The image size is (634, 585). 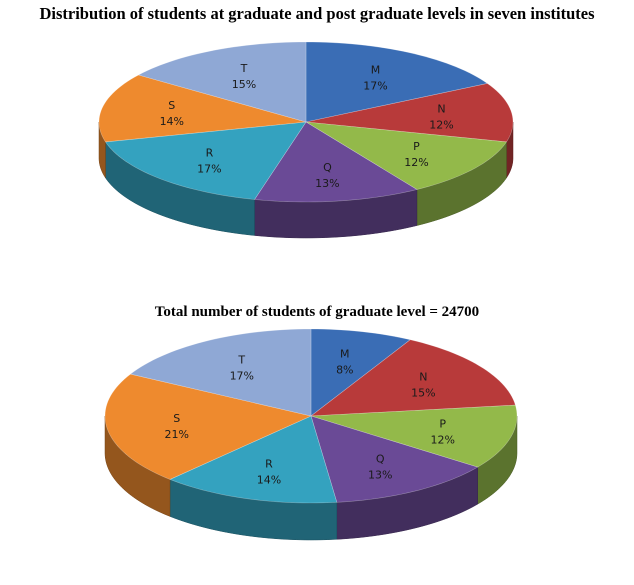 What do you see at coordinates (176, 434) in the screenshot?
I see `slice-value-label: 21%` at bounding box center [176, 434].